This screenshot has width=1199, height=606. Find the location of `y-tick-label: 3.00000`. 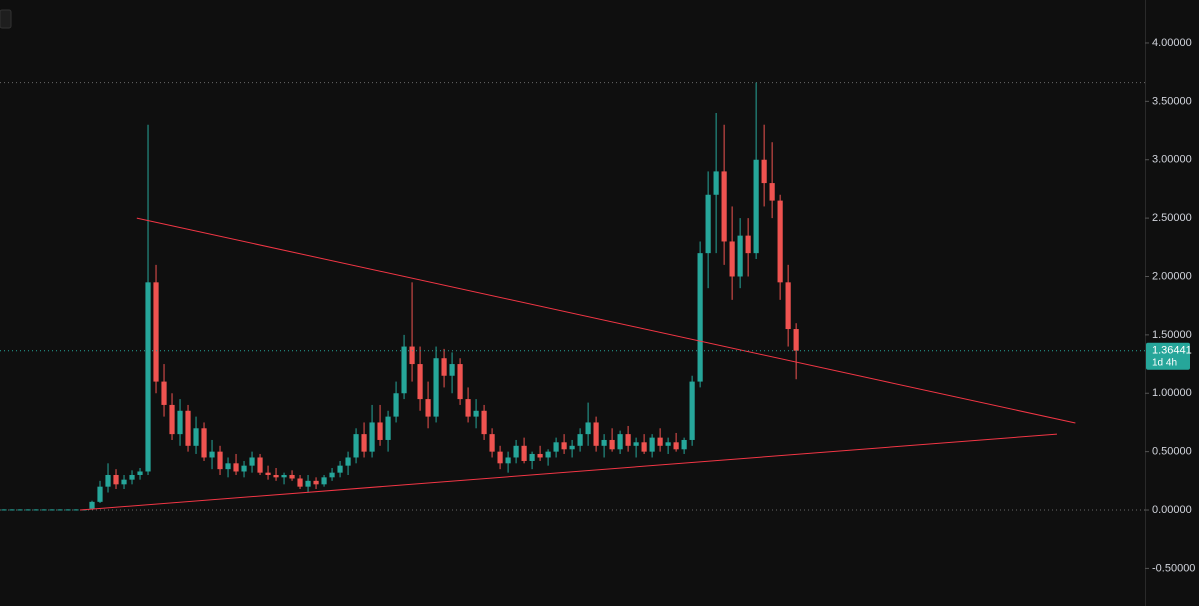

y-tick-label: 3.00000 is located at coordinates (1172, 160).